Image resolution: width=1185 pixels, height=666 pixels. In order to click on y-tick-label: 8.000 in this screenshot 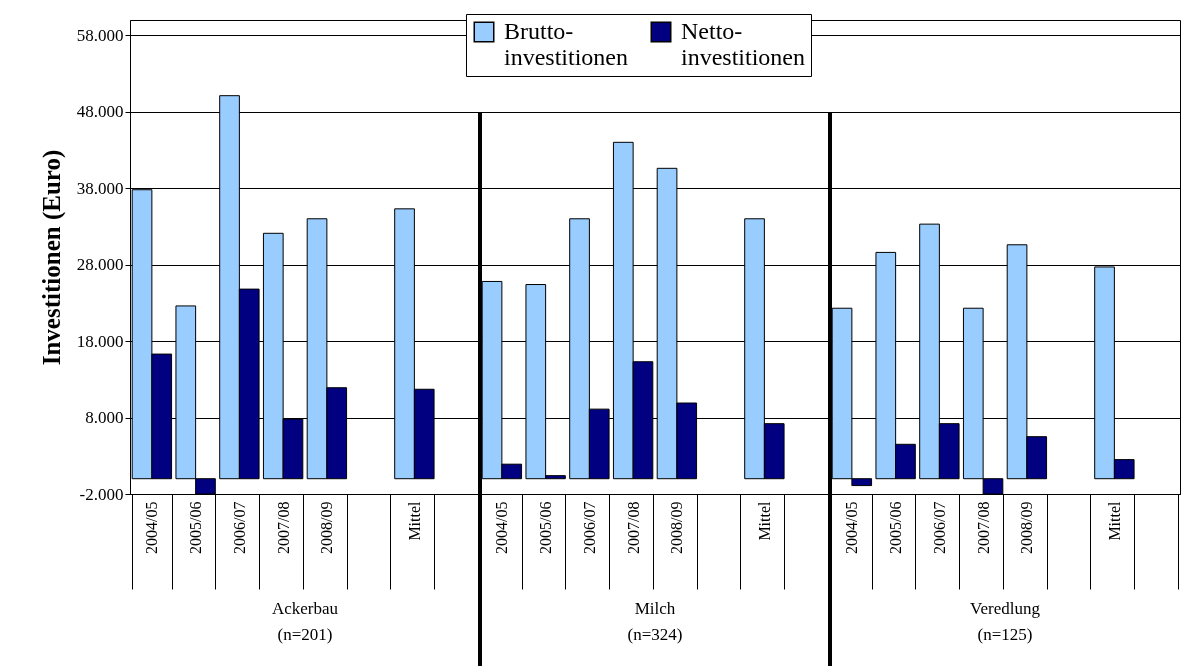, I will do `click(104, 418)`.